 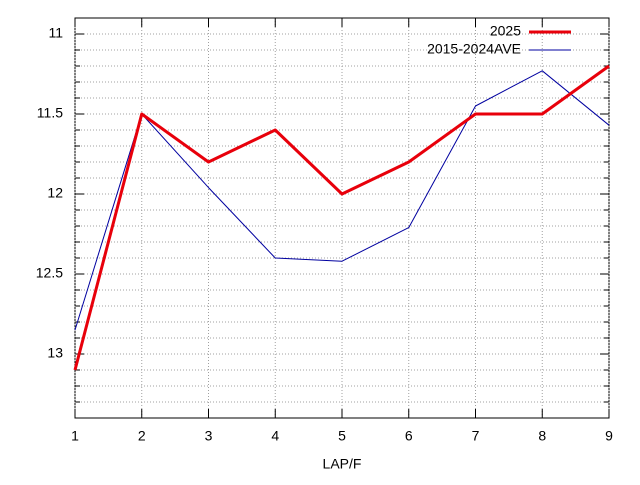 I want to click on x-tick-label: 9, so click(x=609, y=436).